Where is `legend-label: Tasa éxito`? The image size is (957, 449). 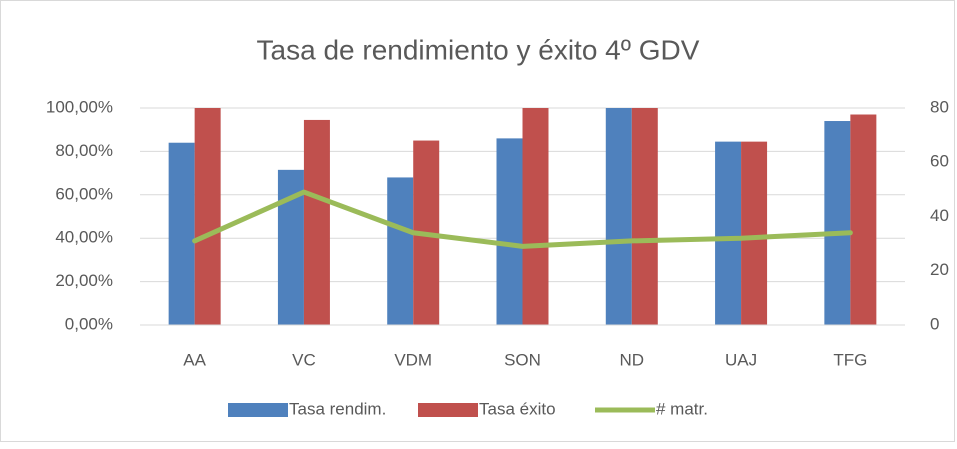
legend-label: Tasa éxito is located at coordinates (517, 408).